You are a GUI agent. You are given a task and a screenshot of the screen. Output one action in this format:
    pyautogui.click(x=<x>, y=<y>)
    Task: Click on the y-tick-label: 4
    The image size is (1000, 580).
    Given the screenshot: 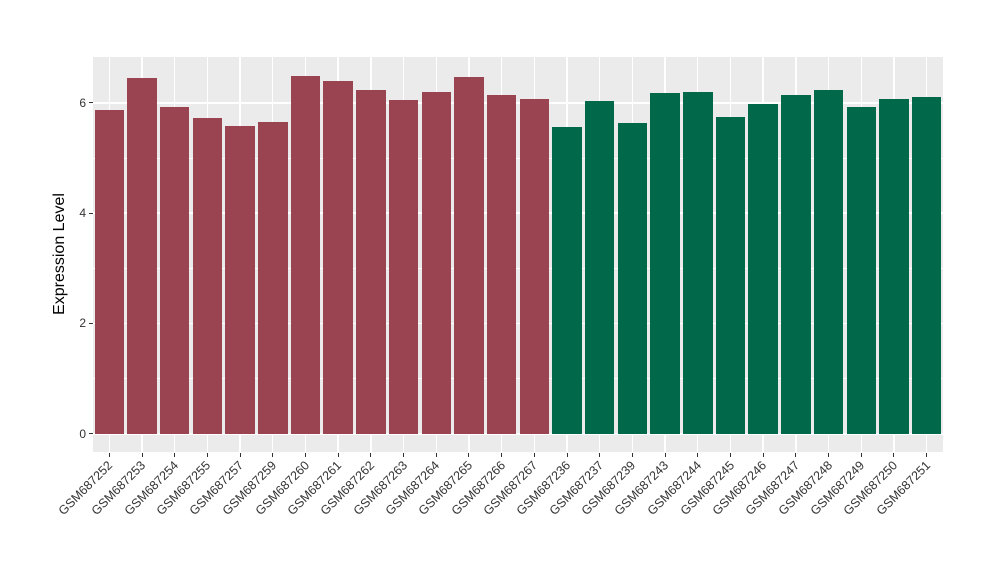 What is the action you would take?
    pyautogui.click(x=82, y=213)
    